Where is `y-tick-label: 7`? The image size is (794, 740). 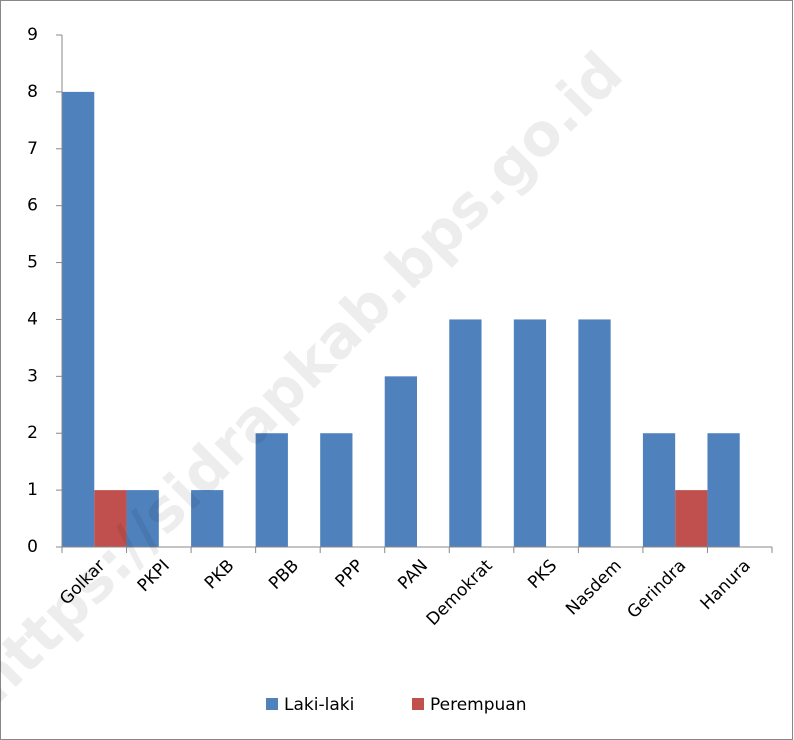 y-tick-label: 7 is located at coordinates (32, 149).